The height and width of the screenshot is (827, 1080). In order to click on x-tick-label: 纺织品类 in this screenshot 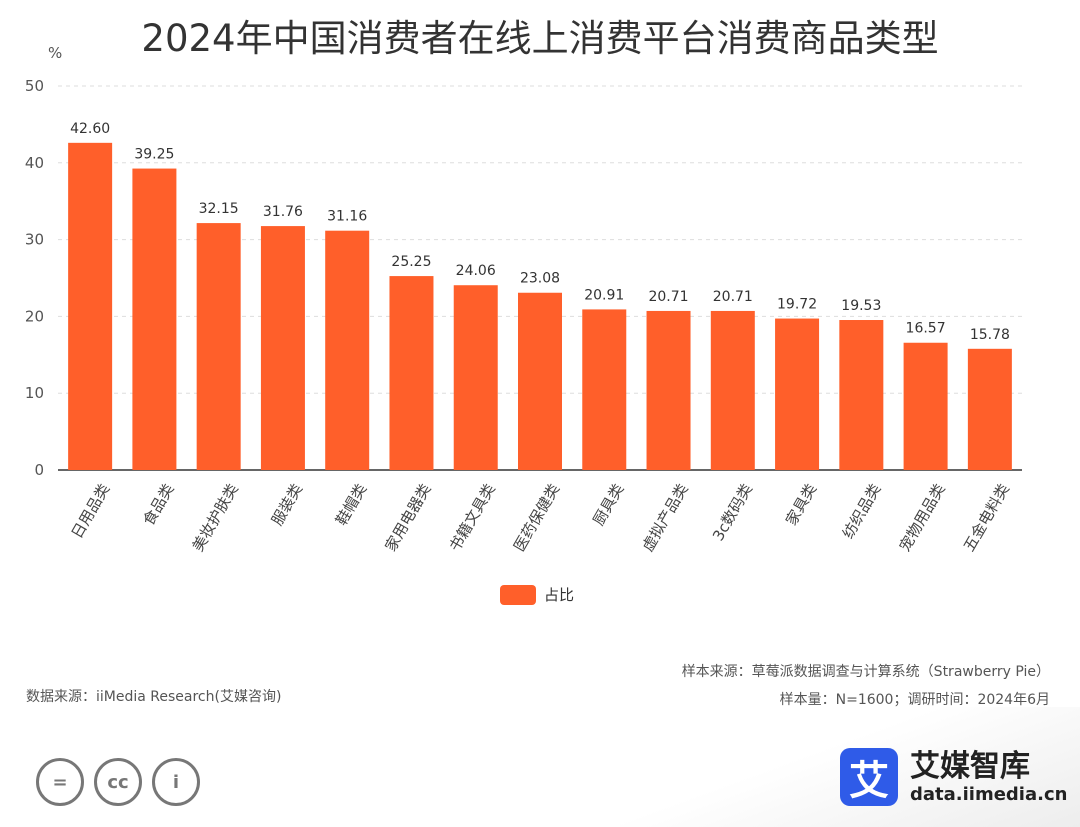, I will do `click(862, 511)`.